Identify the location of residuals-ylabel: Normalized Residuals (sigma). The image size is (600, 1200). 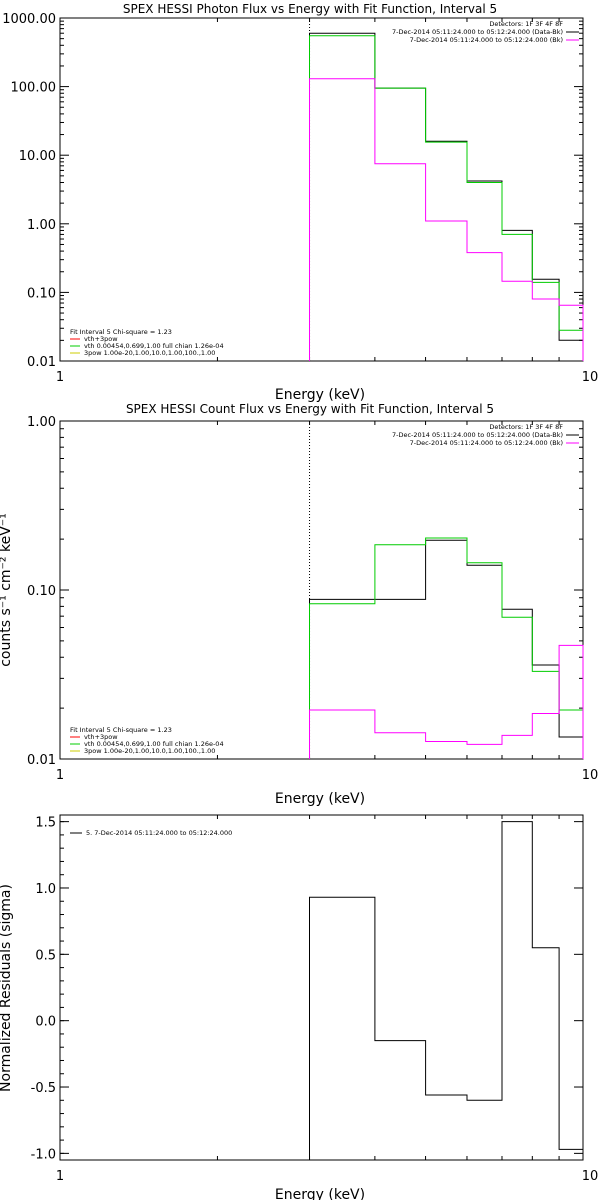
(7, 988).